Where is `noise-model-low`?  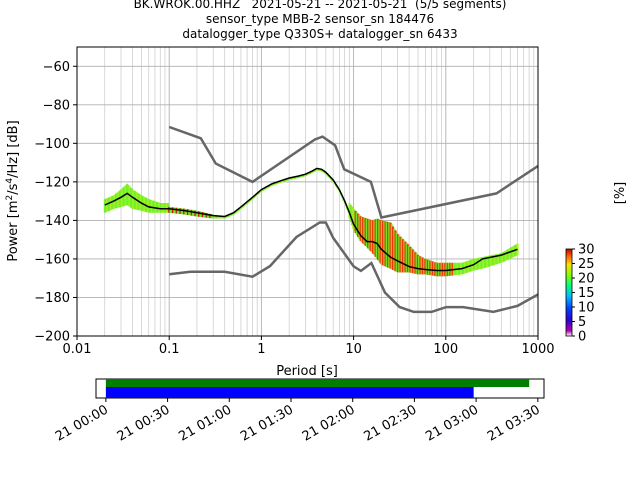
noise-model-low is located at coordinates (353, 267).